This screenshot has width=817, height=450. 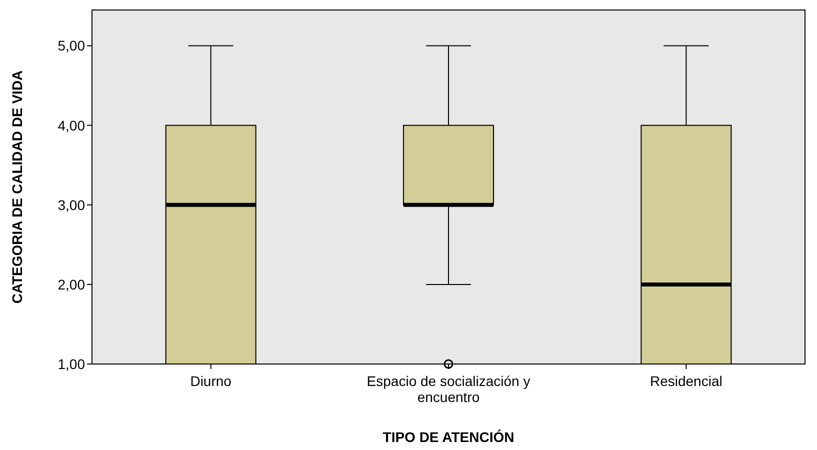 I want to click on x-tick-label: Diurno, so click(x=211, y=381).